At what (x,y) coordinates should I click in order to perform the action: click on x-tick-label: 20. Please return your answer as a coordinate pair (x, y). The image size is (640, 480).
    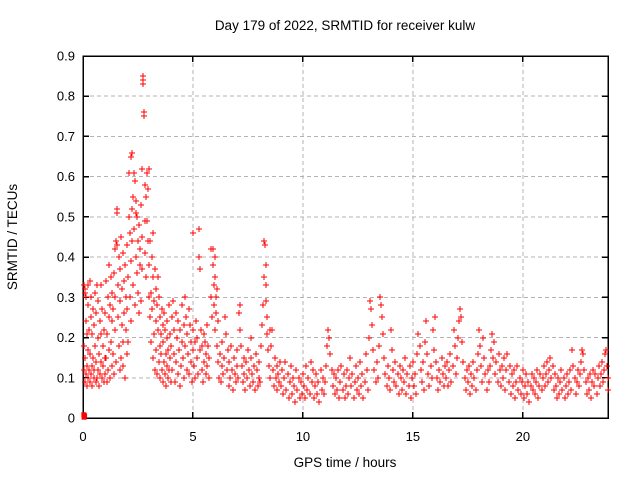
    Looking at the image, I should click on (523, 436).